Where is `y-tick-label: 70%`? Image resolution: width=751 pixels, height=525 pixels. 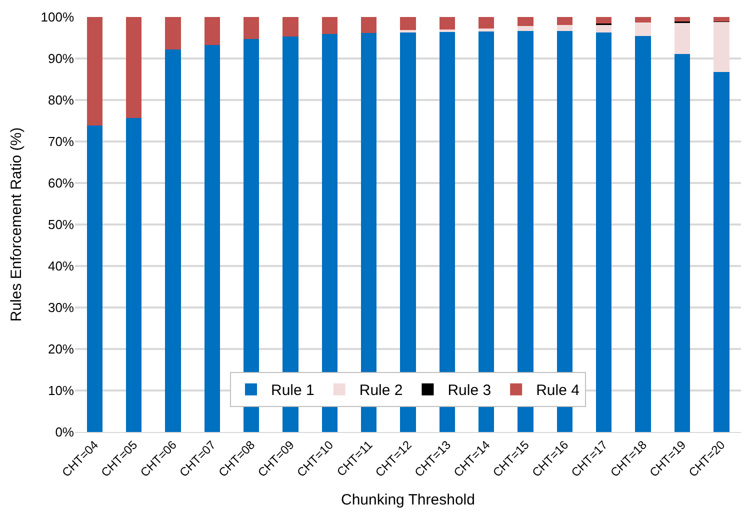
y-tick-label: 70% is located at coordinates (61, 142).